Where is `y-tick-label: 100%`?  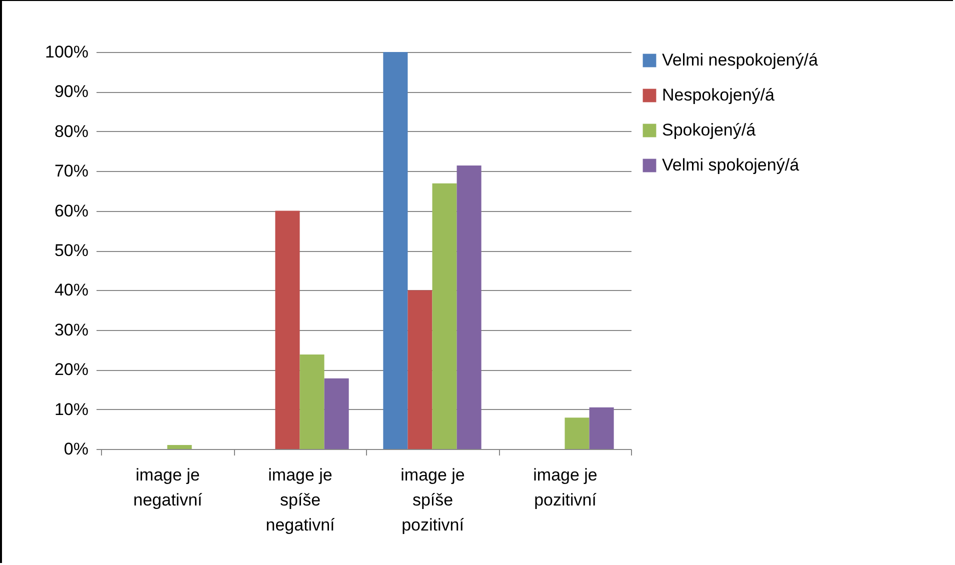
y-tick-label: 100% is located at coordinates (66, 52).